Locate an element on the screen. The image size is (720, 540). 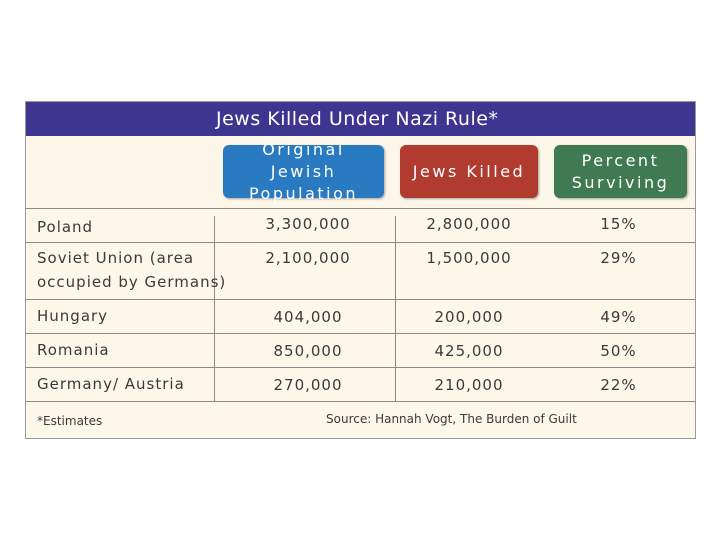
original-population-value: 404,000 is located at coordinates (308, 317).